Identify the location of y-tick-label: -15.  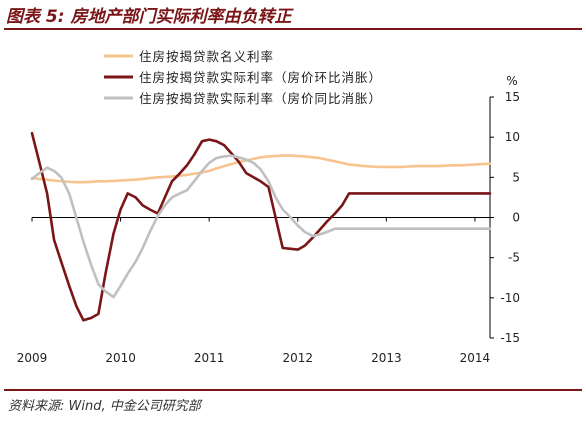
(510, 338).